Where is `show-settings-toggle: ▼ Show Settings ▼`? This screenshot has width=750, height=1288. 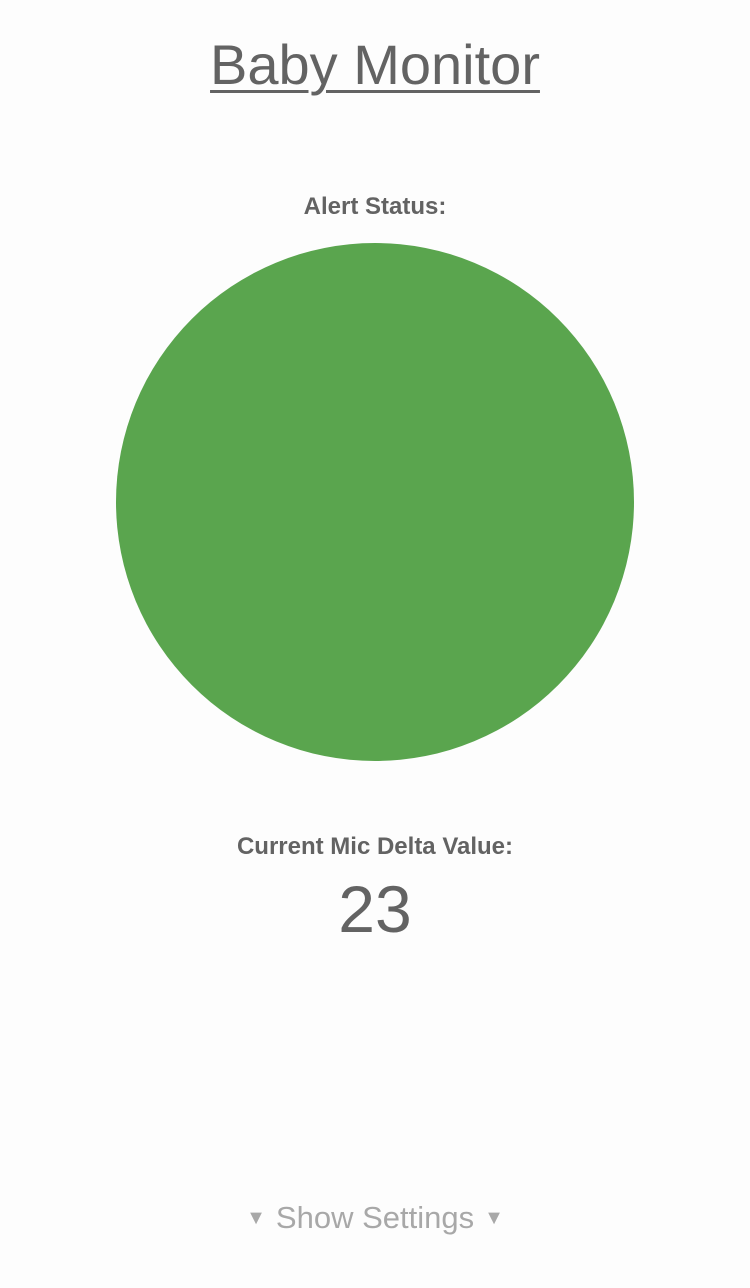 show-settings-toggle: ▼ Show Settings ▼ is located at coordinates (375, 1219).